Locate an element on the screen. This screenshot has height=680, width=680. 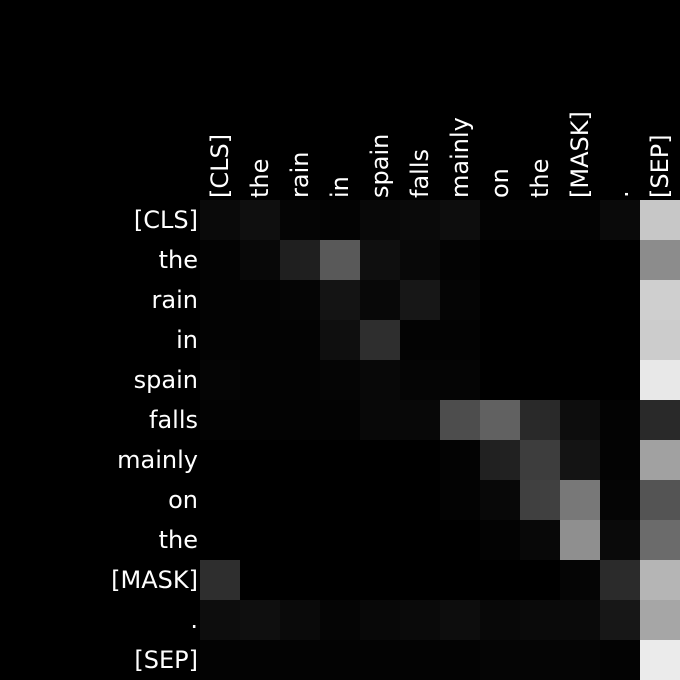
column-label-1: the is located at coordinates (260, 178).